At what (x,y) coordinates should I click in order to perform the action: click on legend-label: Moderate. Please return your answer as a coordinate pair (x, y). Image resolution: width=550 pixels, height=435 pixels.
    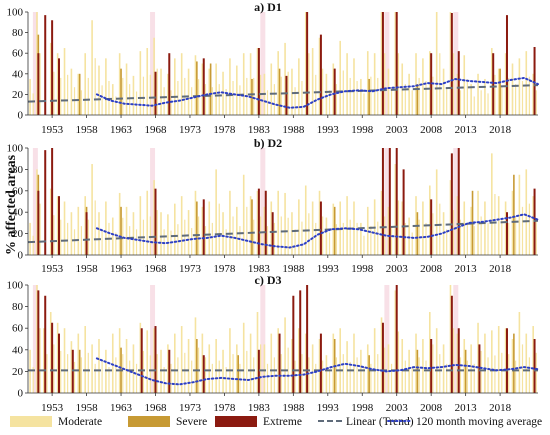
    Looking at the image, I should click on (80, 422).